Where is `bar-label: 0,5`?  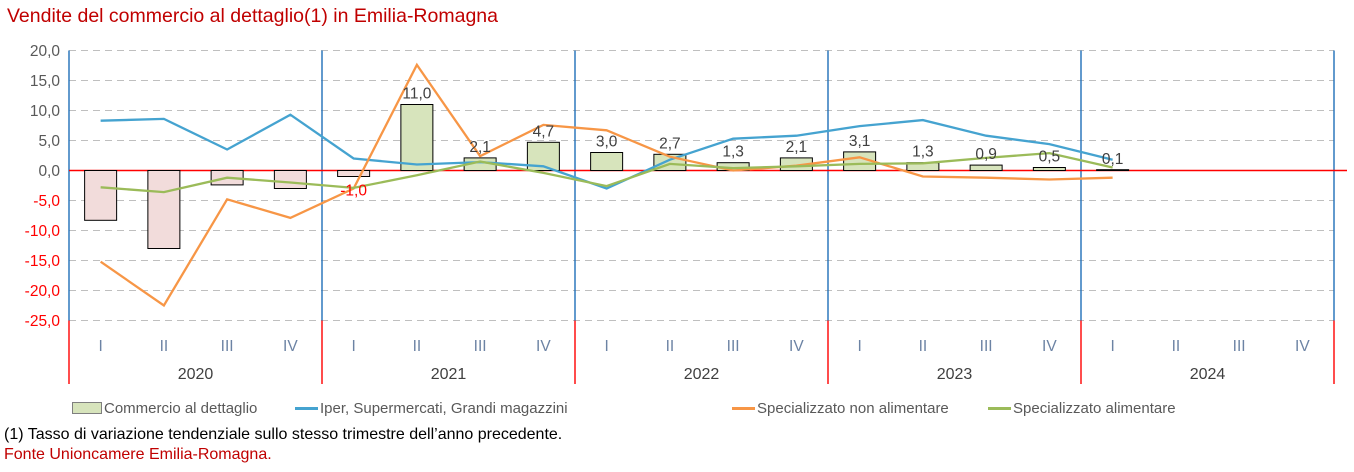
bar-label: 0,5 is located at coordinates (1050, 157).